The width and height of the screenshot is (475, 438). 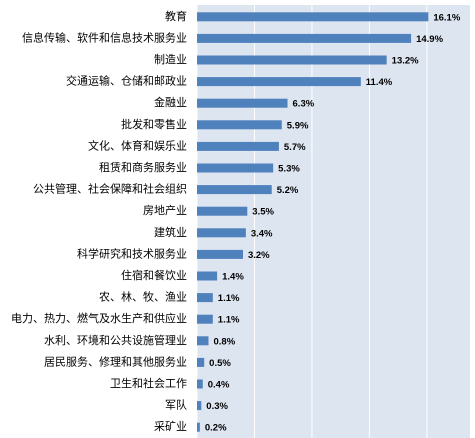 I want to click on y-tick-label: 信息传输、软件和信息技术服务业, so click(x=104, y=37).